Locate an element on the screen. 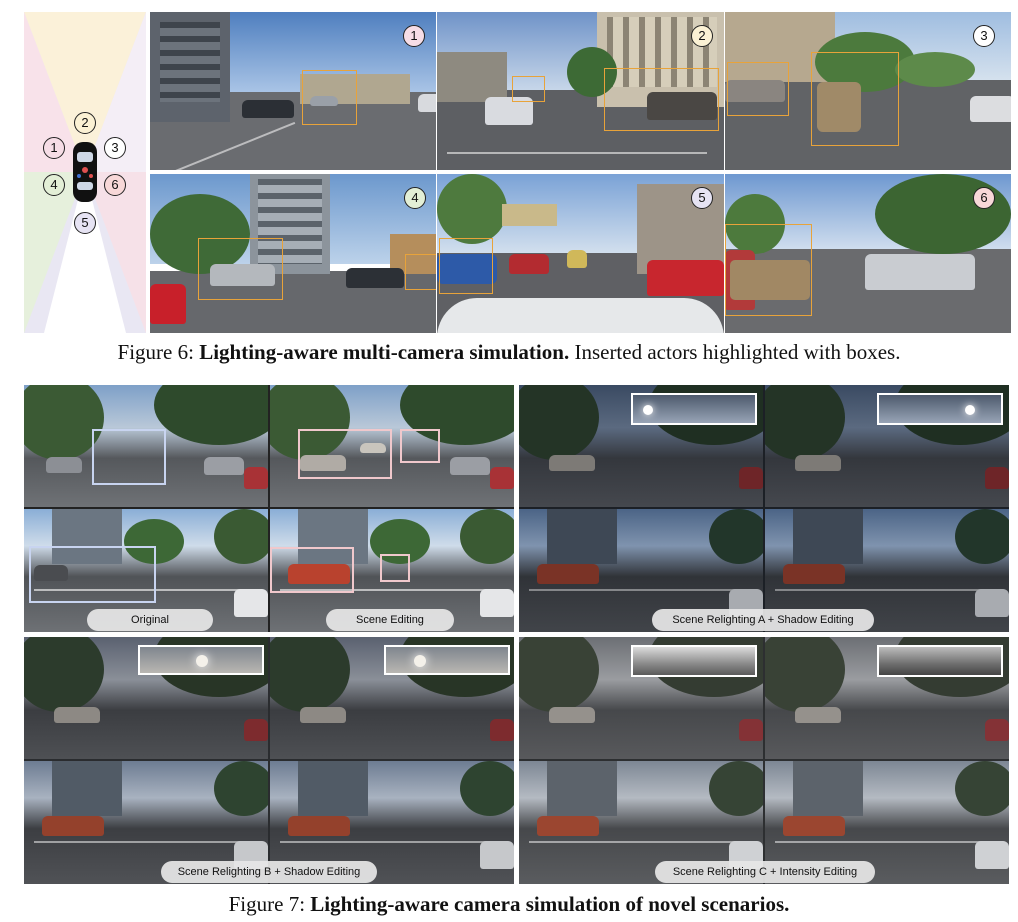 This screenshot has width=1018, height=922. figure-6-caption-rest: Inserted actors highlighted with boxes. is located at coordinates (735, 352).